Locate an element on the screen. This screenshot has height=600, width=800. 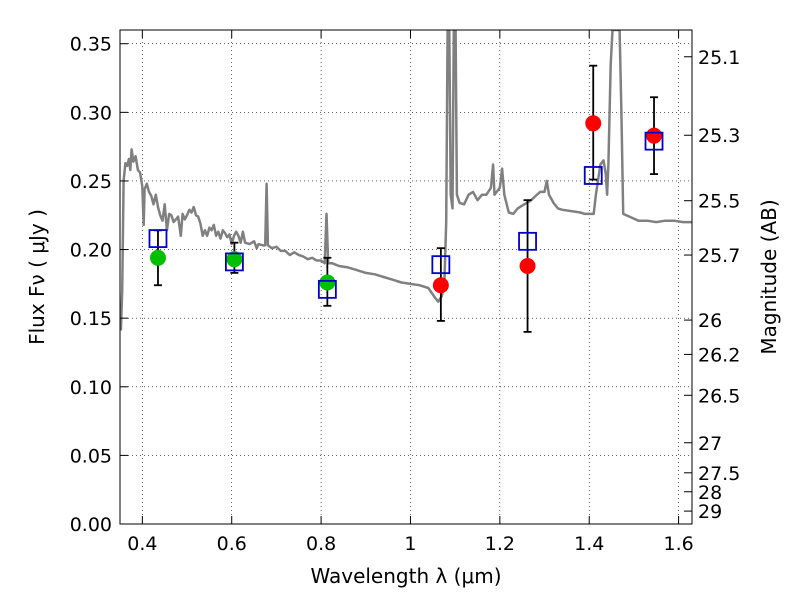
x-tick-label: 1.6 is located at coordinates (678, 544).